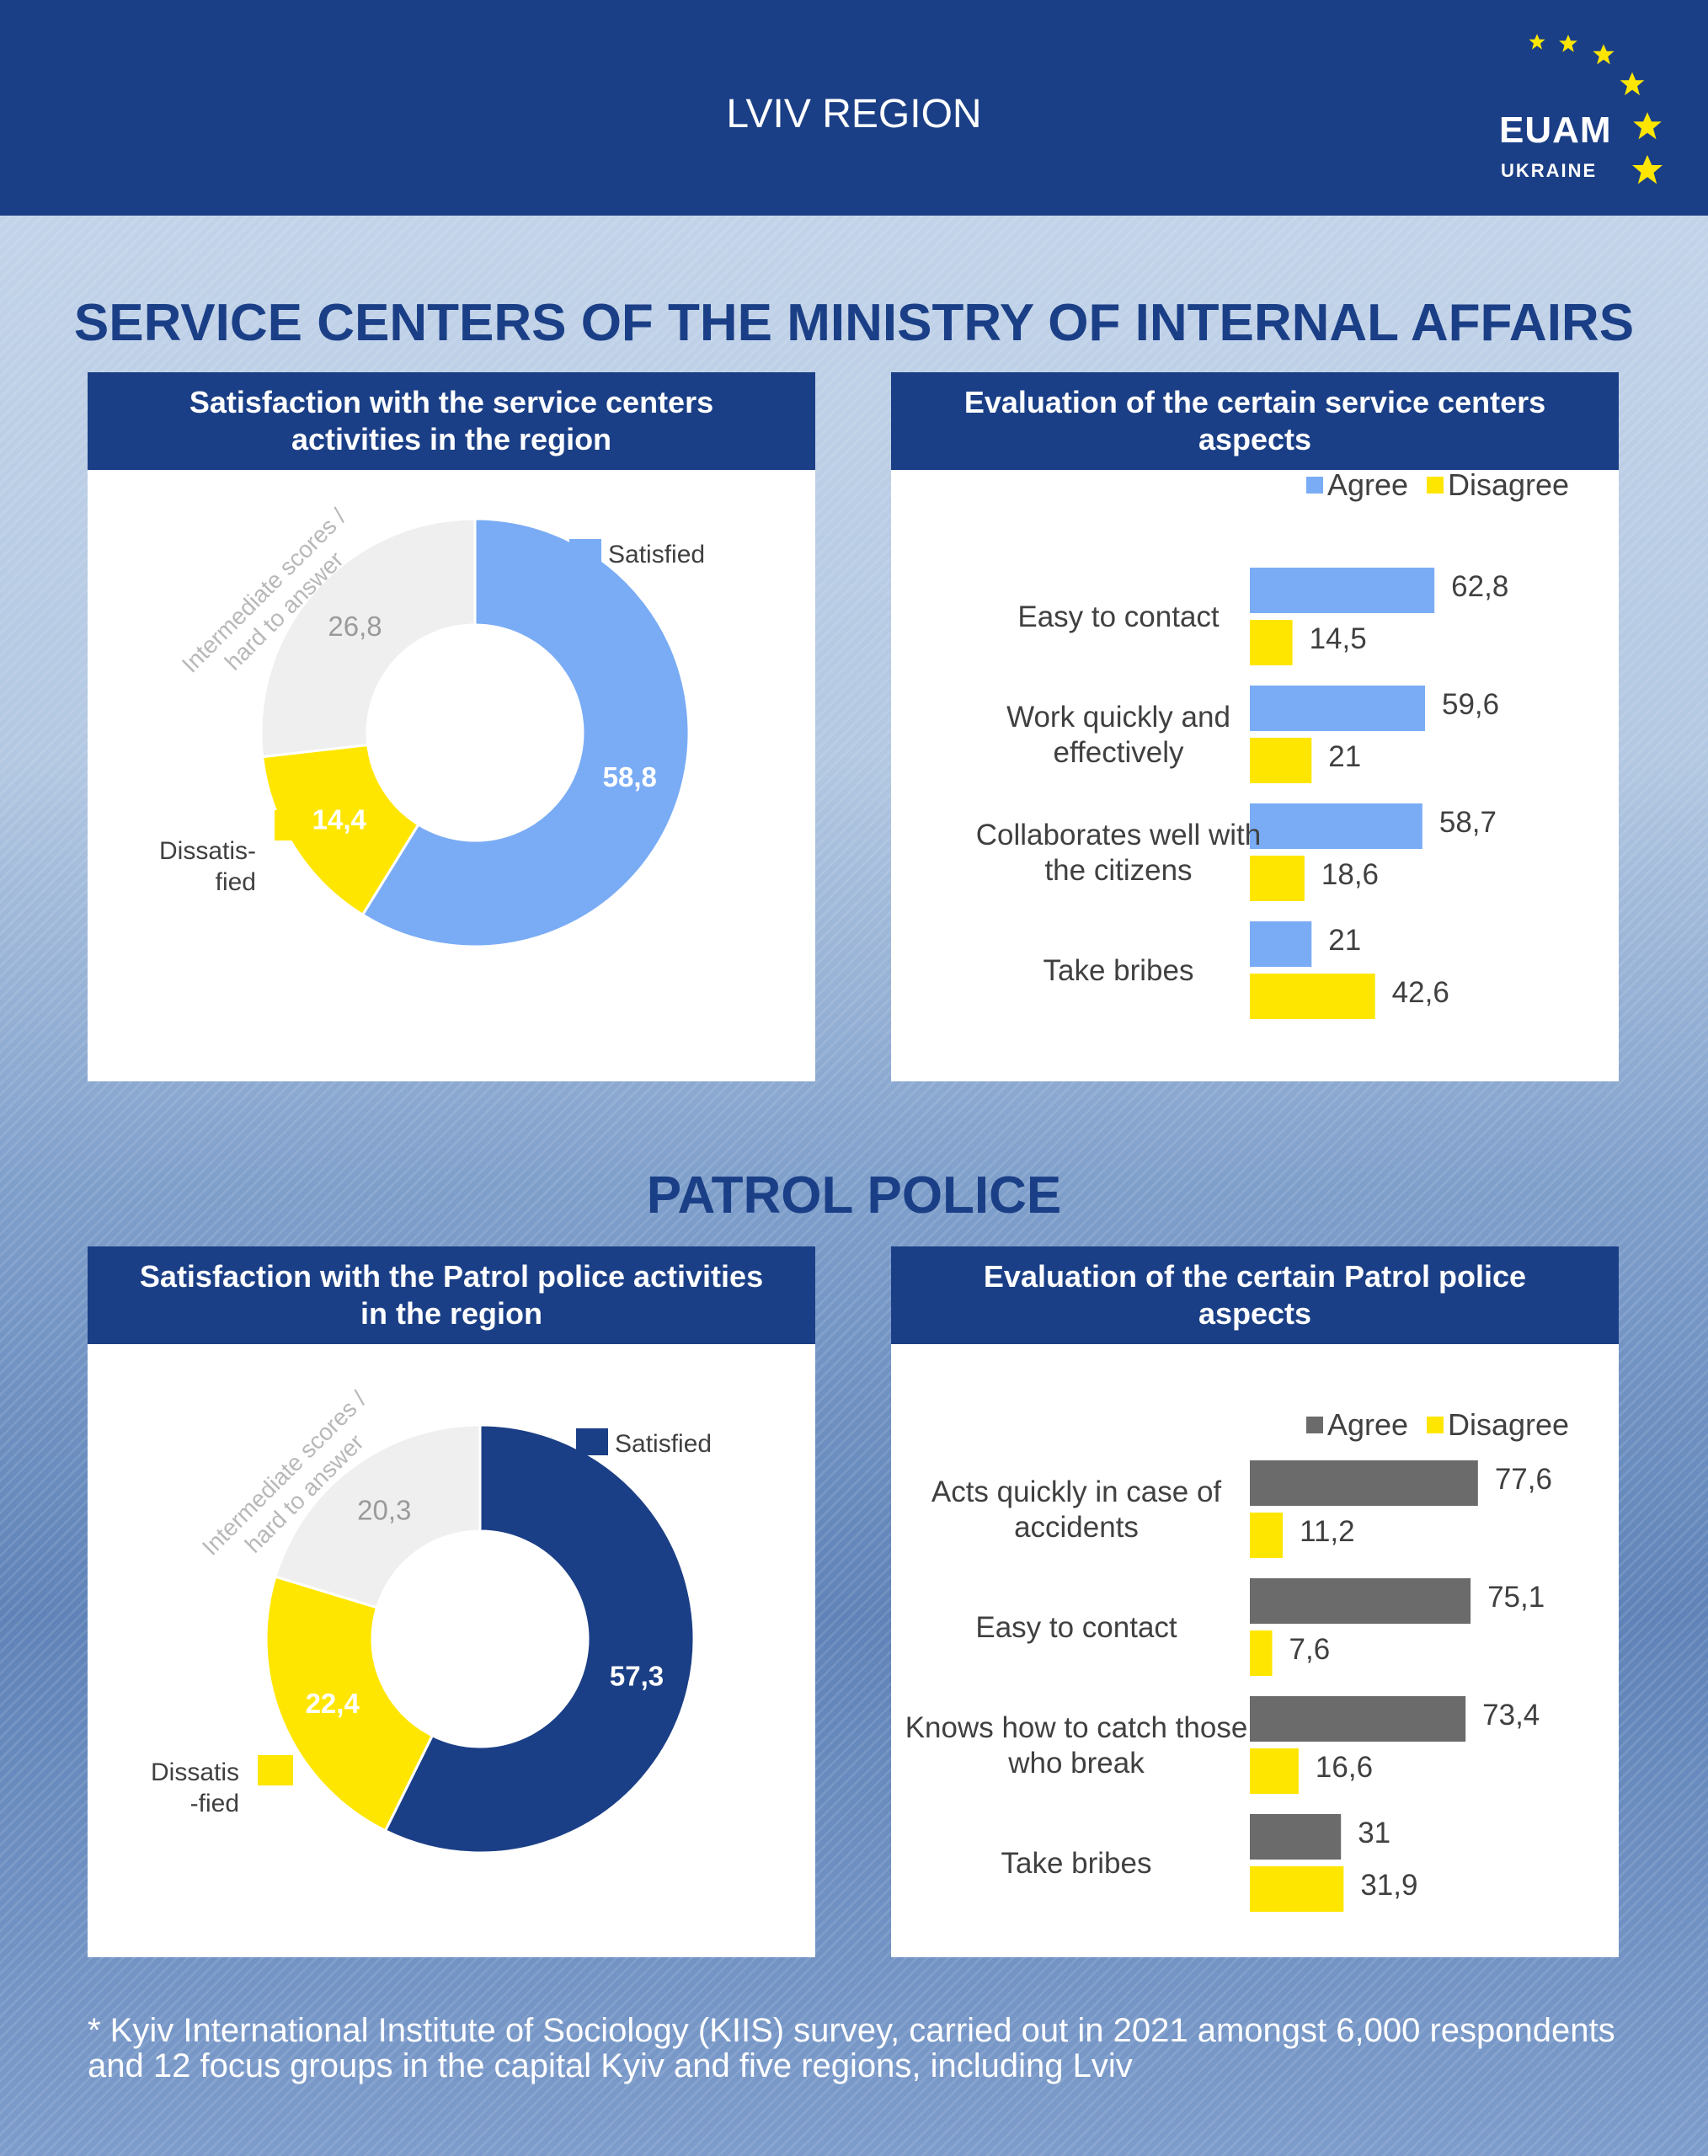 The width and height of the screenshot is (1708, 2156). I want to click on bar-value-label: 18,6, so click(1350, 875).